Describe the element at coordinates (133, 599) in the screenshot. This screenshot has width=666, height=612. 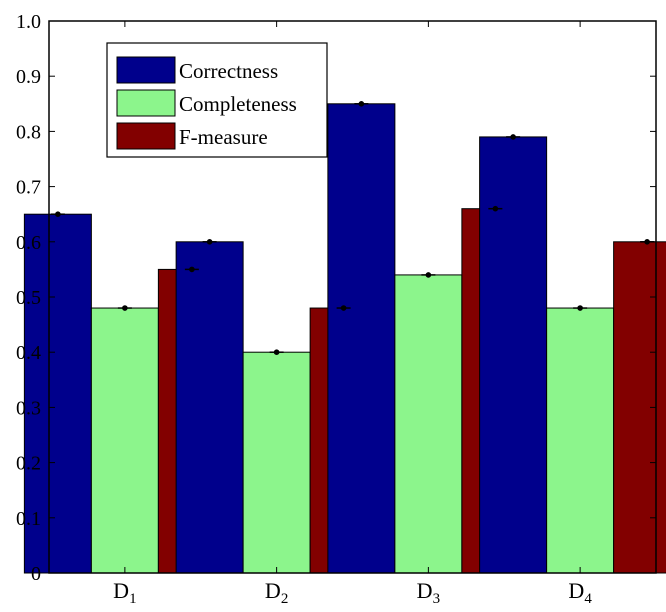
I see `x-tick-label-subscript: 1` at that location.